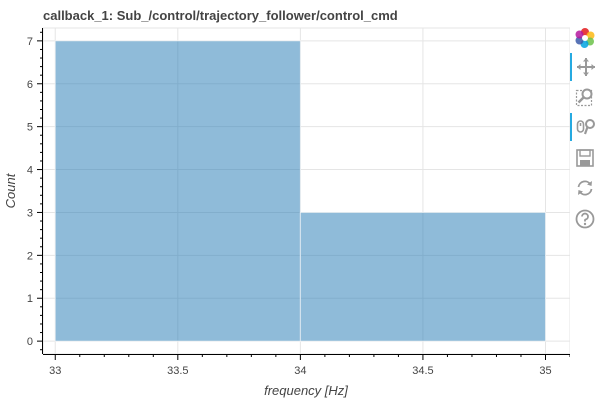 This screenshot has height=400, width=600. I want to click on x-tick-label-2: 34, so click(300, 371).